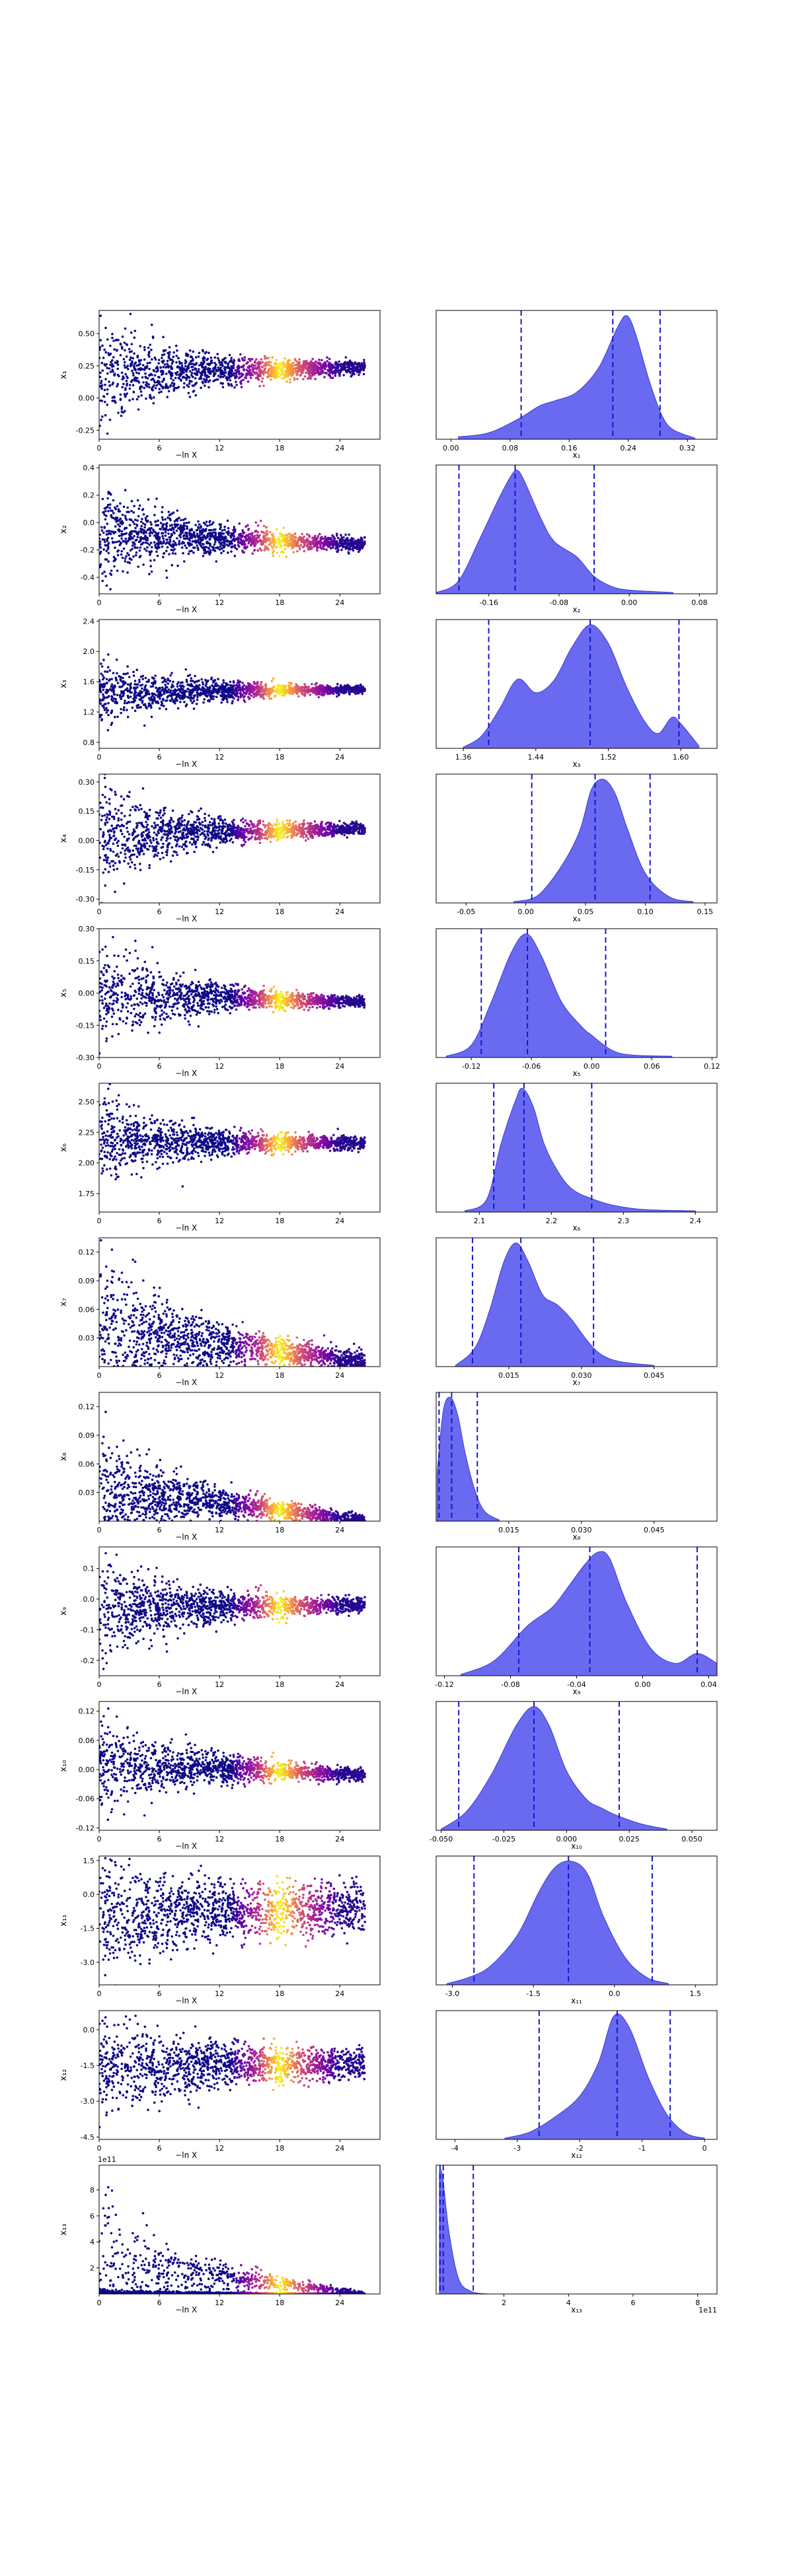 The width and height of the screenshot is (793, 2576). What do you see at coordinates (186, 455) in the screenshot?
I see `x-axis-label: −ln X` at bounding box center [186, 455].